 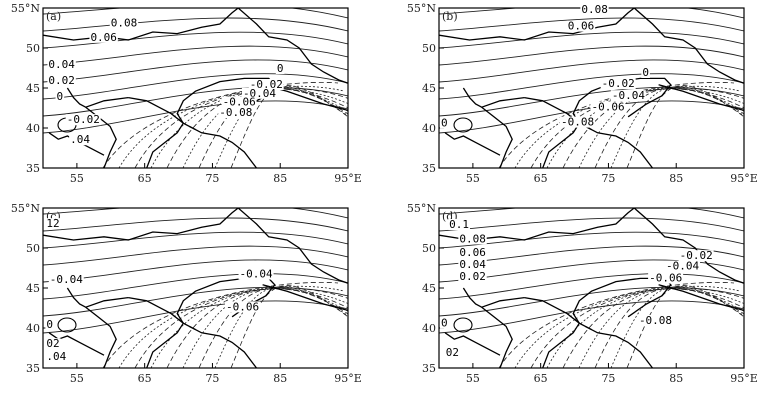 What do you see at coordinates (33, 88) in the screenshot?
I see `y-tick-label: 45` at bounding box center [33, 88].